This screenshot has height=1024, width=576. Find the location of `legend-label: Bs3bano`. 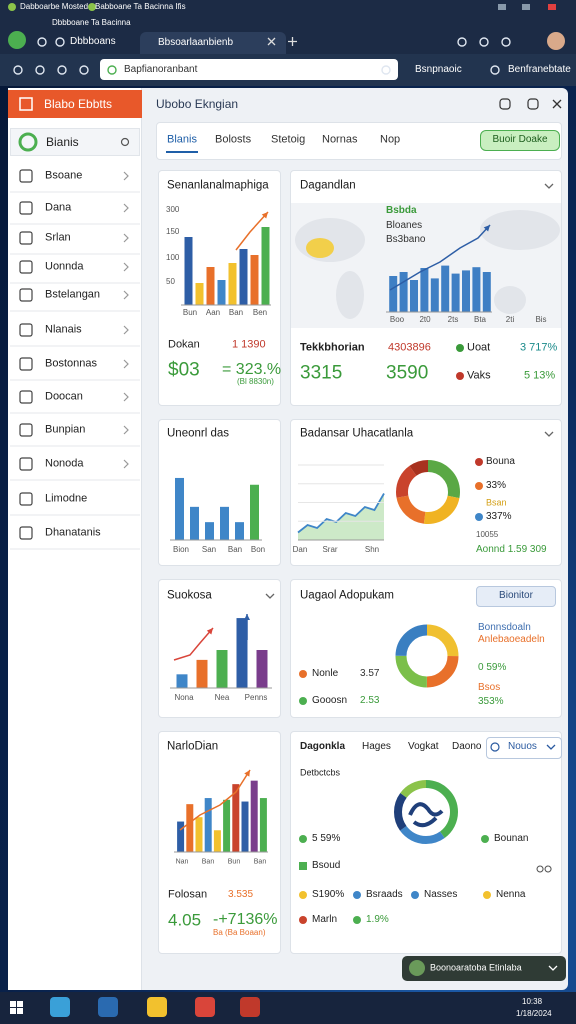

legend-label: Bs3bano is located at coordinates (406, 239).